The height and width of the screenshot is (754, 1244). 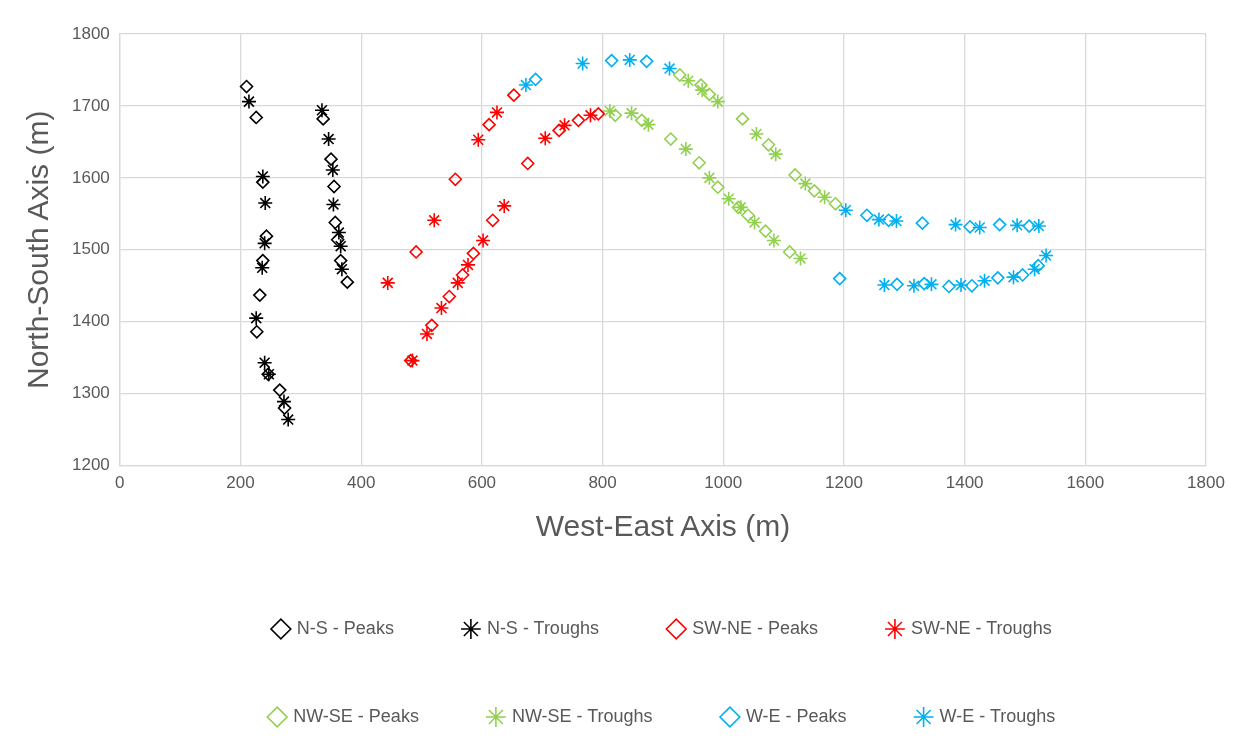 What do you see at coordinates (997, 715) in the screenshot?
I see `legend-label: W-E - Troughs` at bounding box center [997, 715].